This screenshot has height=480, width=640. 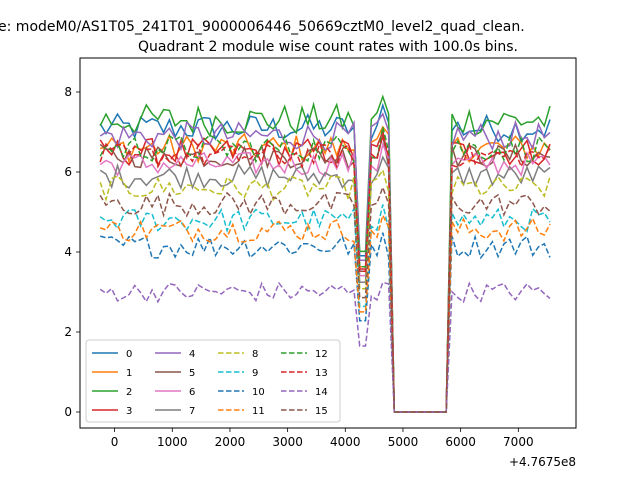 I want to click on y-axis: 0 2 4 6 8, so click(x=72, y=252).